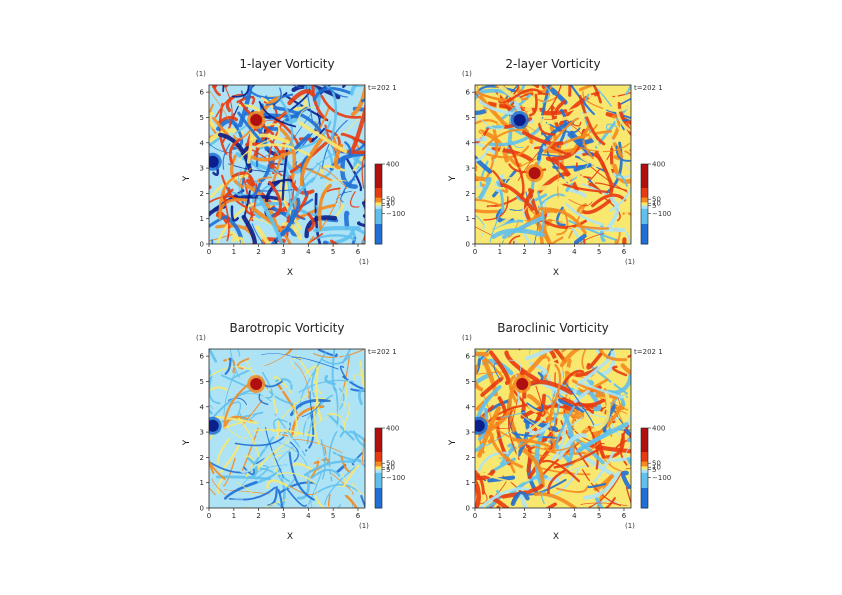 This screenshot has width=842, height=595. I want to click on x-unit-label: (1), so click(630, 526).